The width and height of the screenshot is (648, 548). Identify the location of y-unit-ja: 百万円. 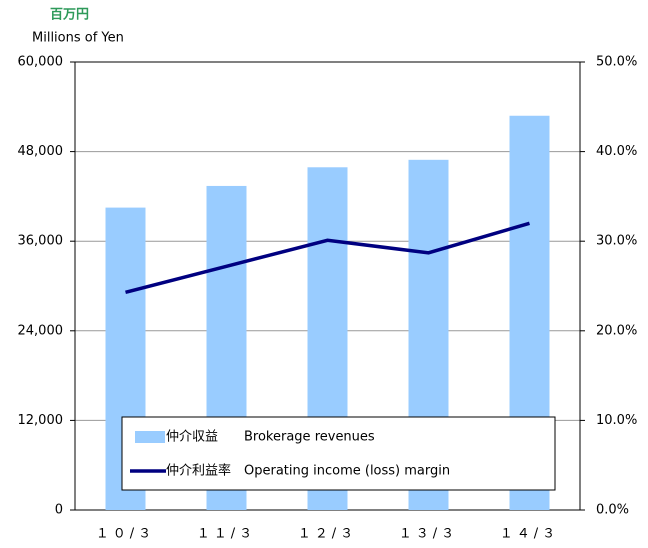
(69, 15).